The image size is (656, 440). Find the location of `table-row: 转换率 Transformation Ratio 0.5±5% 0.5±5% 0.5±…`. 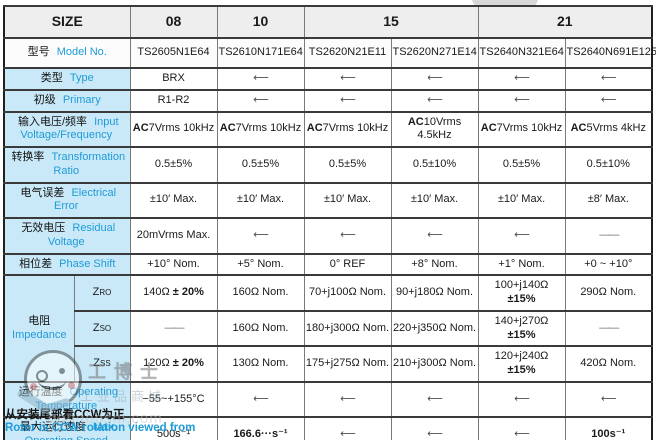

table-row: 转换率 Transformation Ratio 0.5±5% 0.5±5% 0.5±… is located at coordinates (328, 165).